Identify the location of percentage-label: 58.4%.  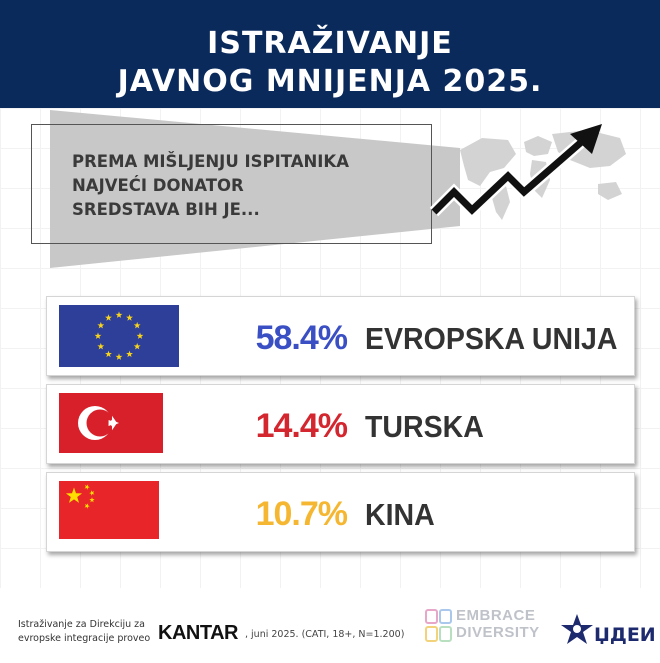
(301, 338).